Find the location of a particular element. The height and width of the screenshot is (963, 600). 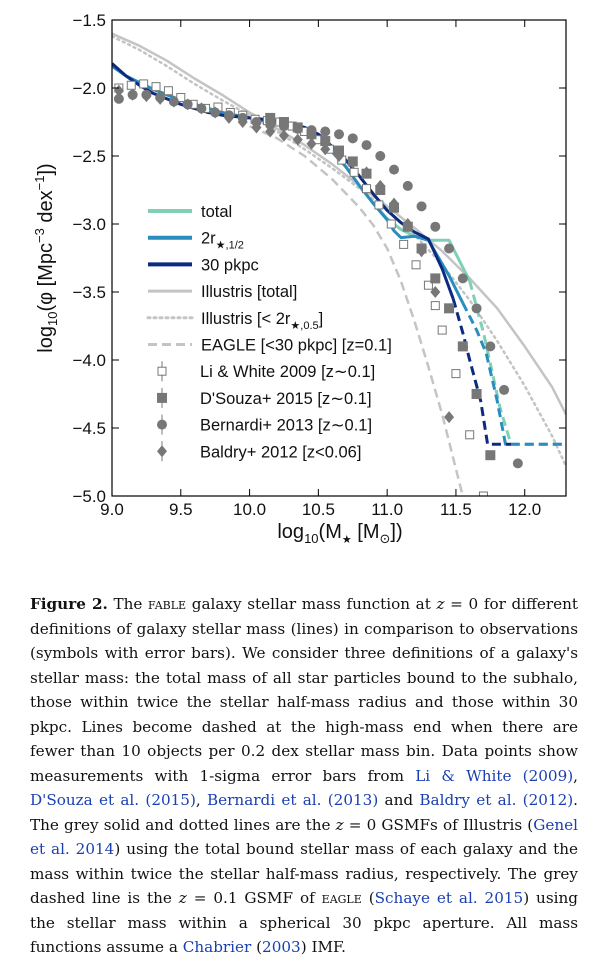

legend-label: total is located at coordinates (216, 212).